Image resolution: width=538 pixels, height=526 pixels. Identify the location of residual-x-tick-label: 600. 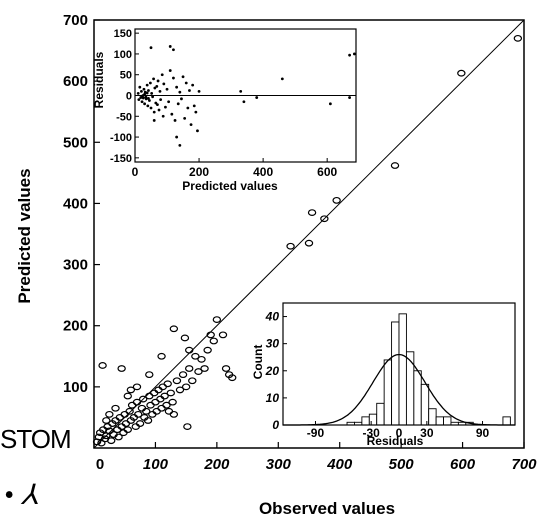
(327, 172).